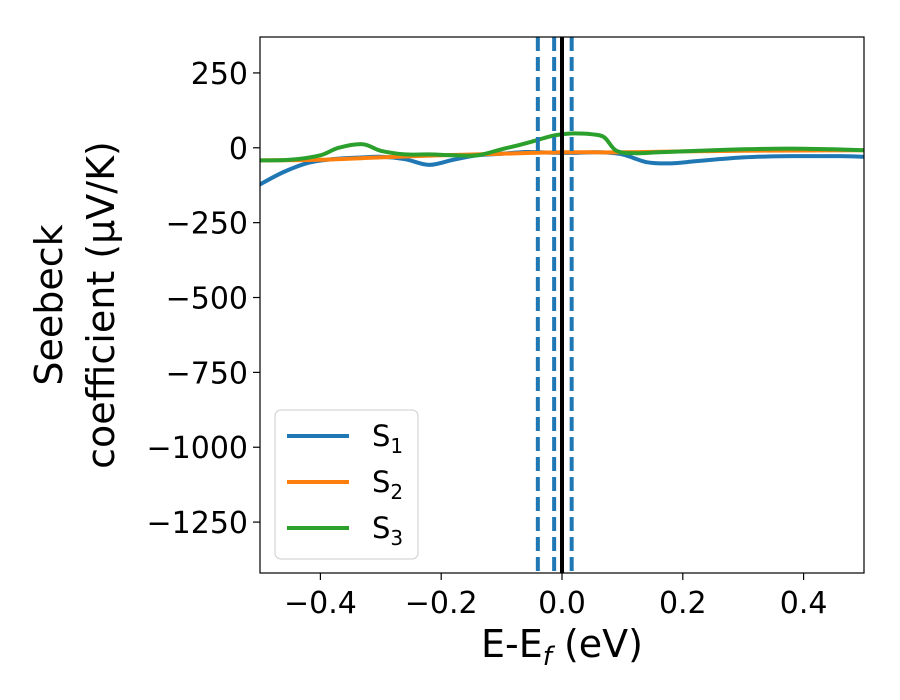 The image size is (900, 700). Describe the element at coordinates (387, 438) in the screenshot. I see `legend-label-s1: S1` at that location.